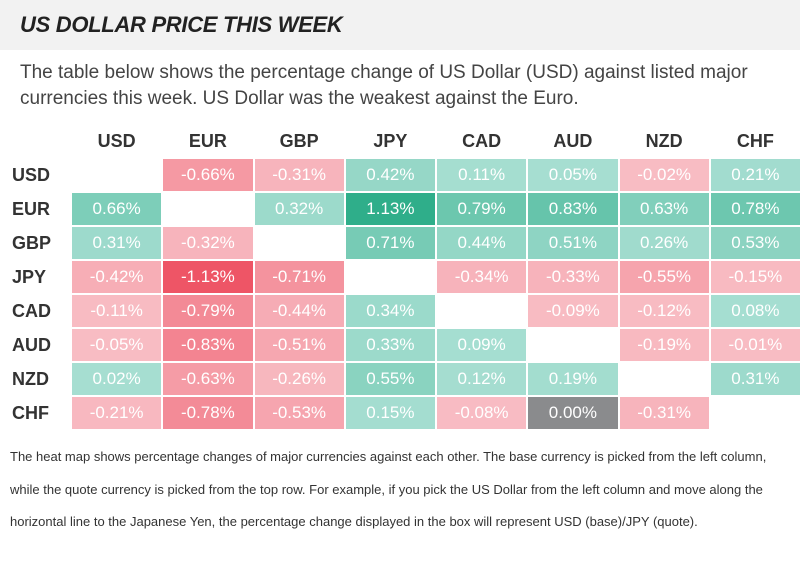 The image size is (800, 561). Describe the element at coordinates (482, 413) in the screenshot. I see `heat-cell: -0.08%` at that location.